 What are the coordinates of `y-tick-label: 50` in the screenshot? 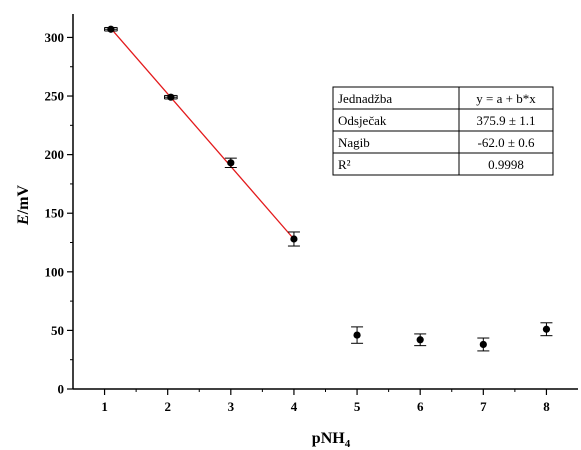 It's located at (57, 330).